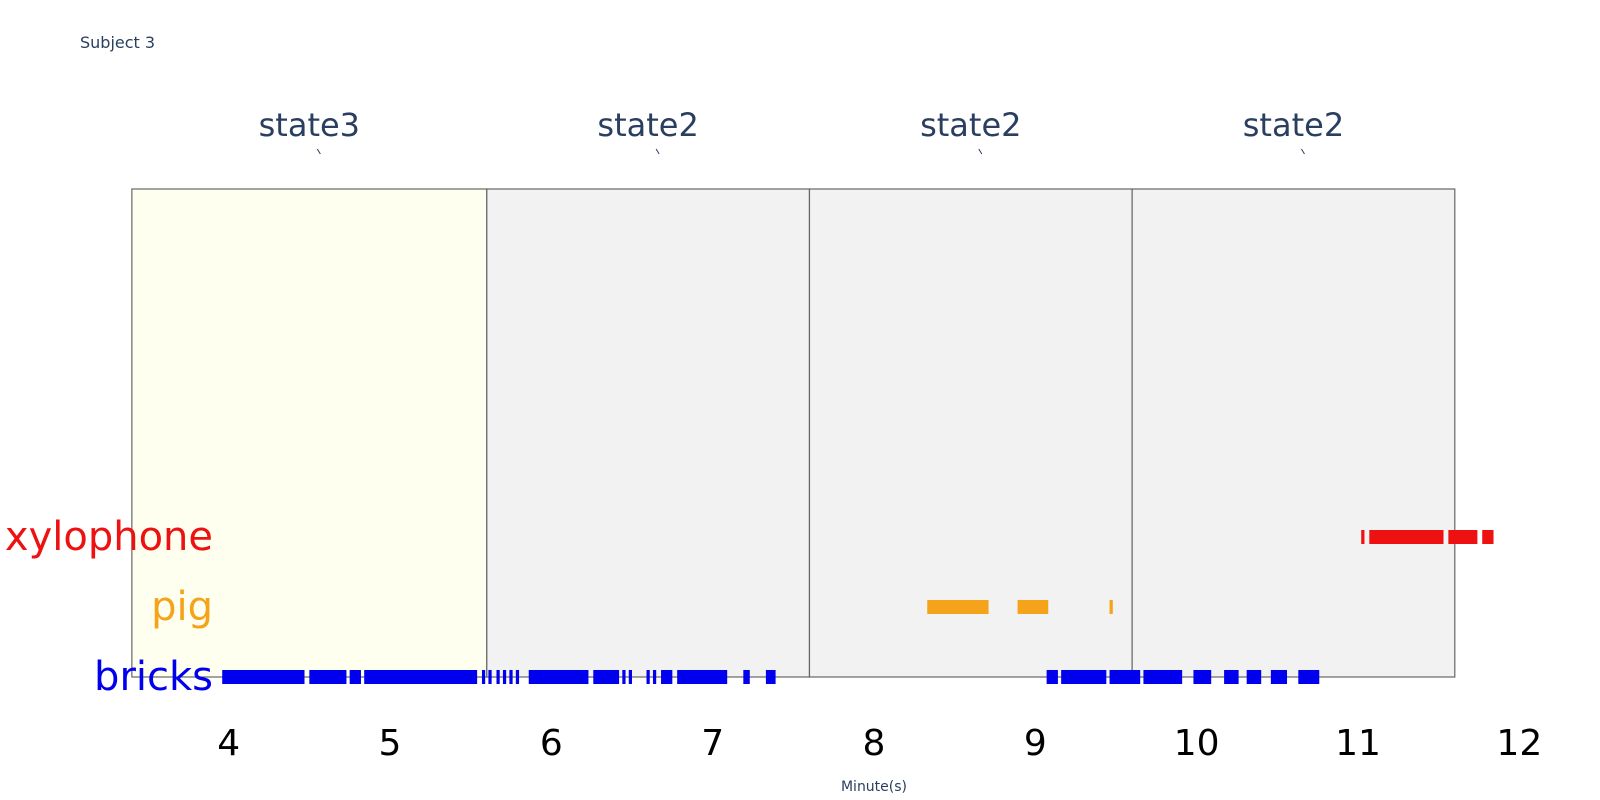  What do you see at coordinates (712, 743) in the screenshot?
I see `x-tick-7: 7` at bounding box center [712, 743].